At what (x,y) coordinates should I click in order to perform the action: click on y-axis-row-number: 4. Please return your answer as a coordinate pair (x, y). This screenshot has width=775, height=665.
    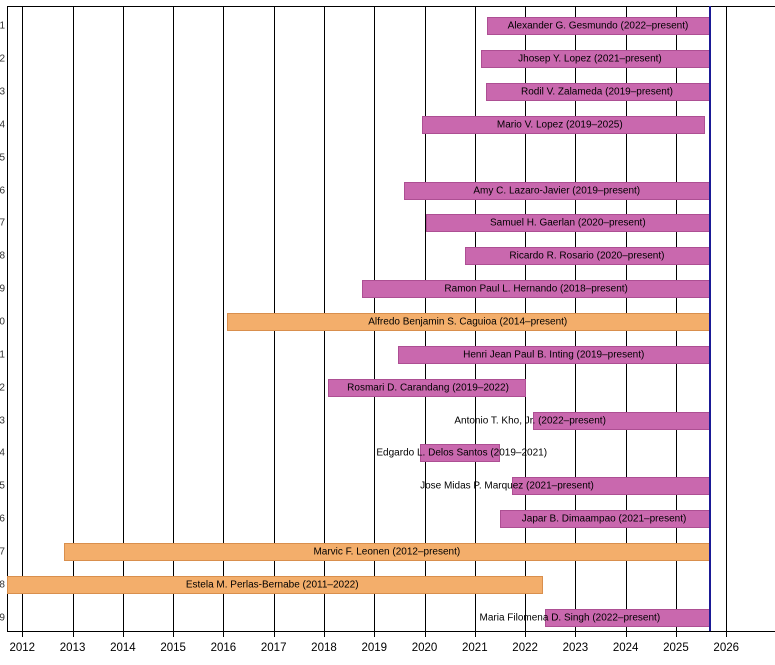
    Looking at the image, I should click on (2, 125).